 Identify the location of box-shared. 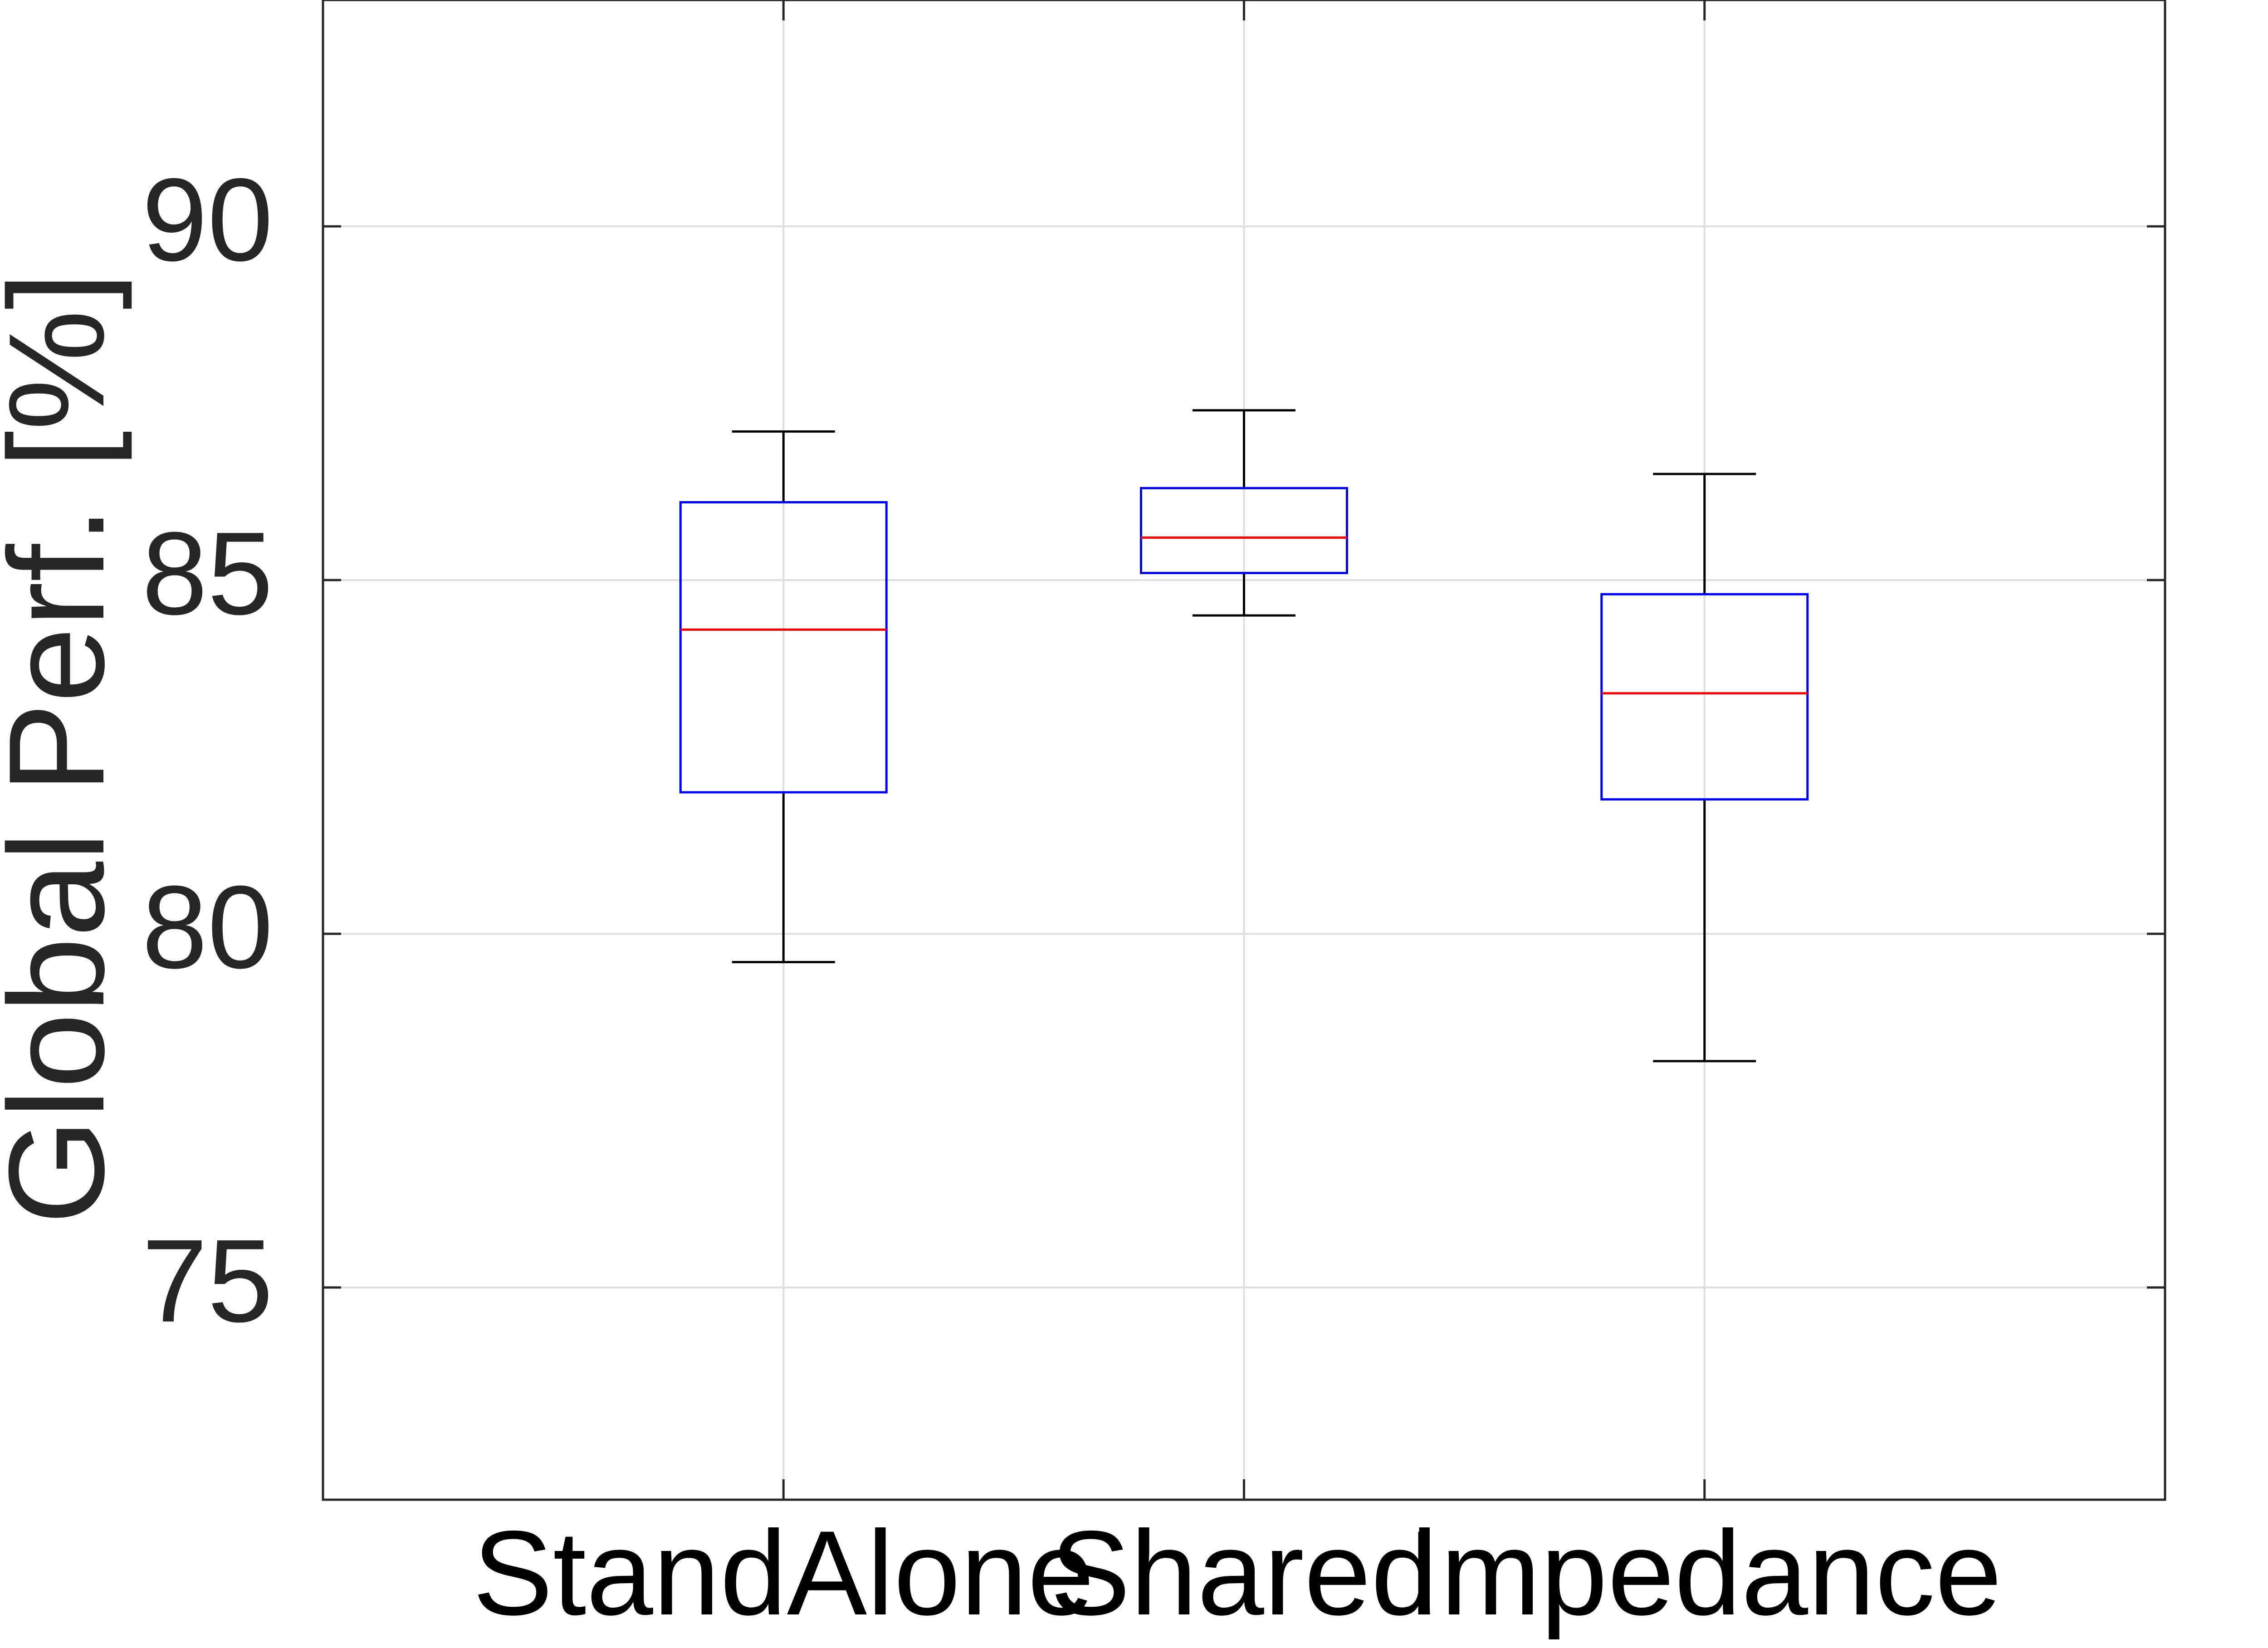
(1244, 513).